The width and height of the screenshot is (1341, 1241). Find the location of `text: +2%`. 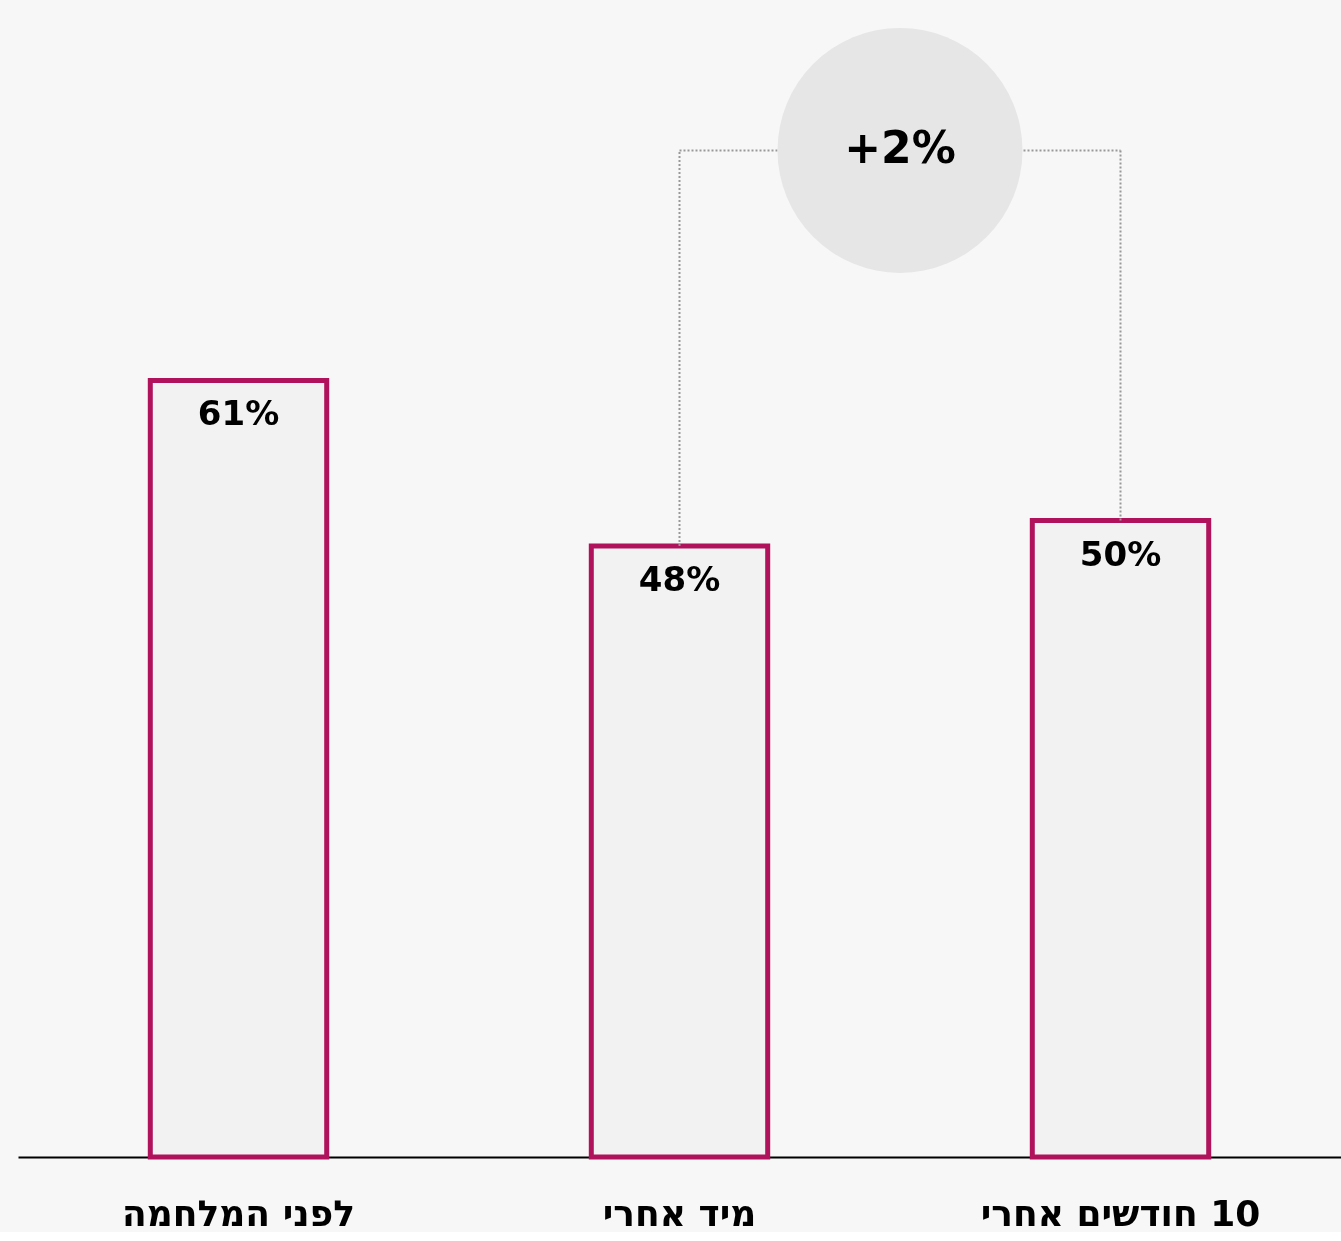

text: +2% is located at coordinates (900, 148).